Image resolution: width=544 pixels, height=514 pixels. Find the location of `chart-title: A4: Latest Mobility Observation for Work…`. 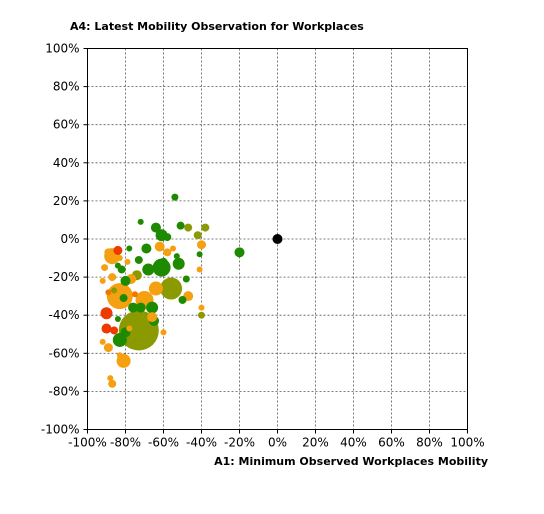

chart-title: A4: Latest Mobility Observation for Work… is located at coordinates (217, 26).